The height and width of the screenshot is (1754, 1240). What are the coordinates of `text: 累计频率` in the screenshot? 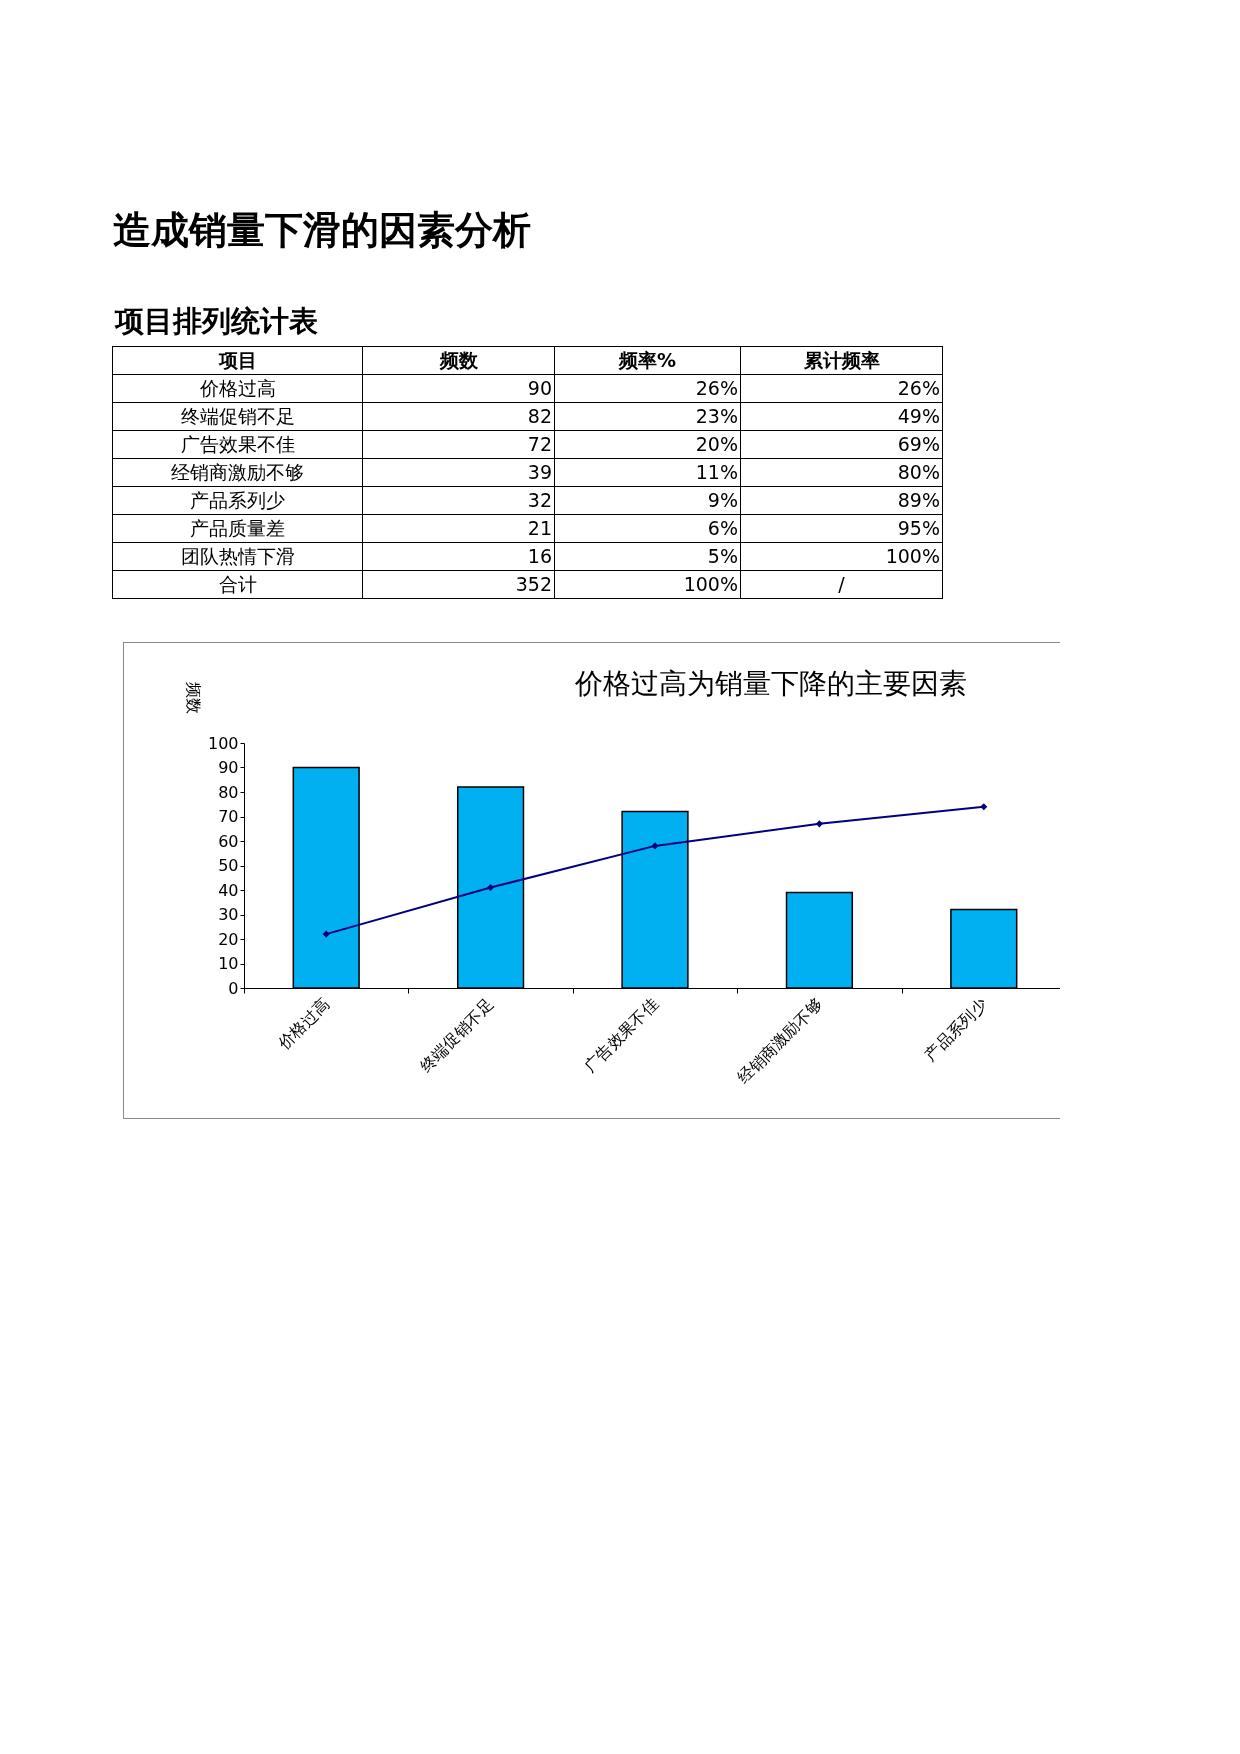 It's located at (841, 360).